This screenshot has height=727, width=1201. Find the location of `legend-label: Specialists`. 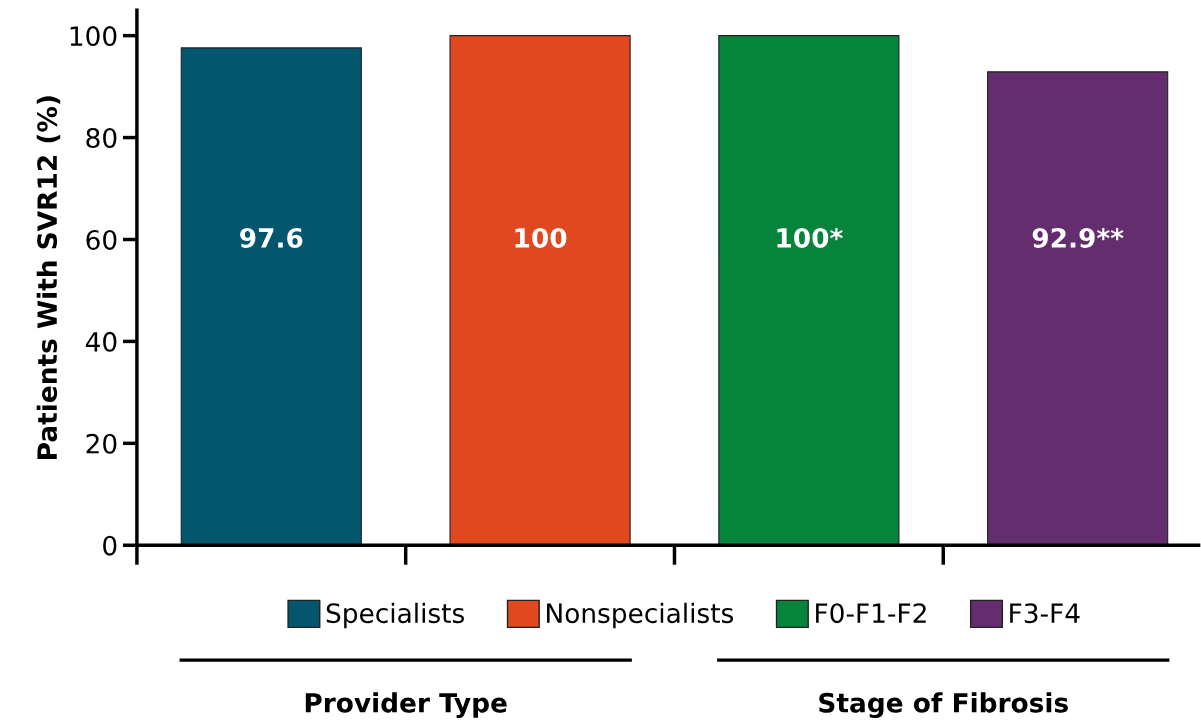

legend-label: Specialists is located at coordinates (395, 615).